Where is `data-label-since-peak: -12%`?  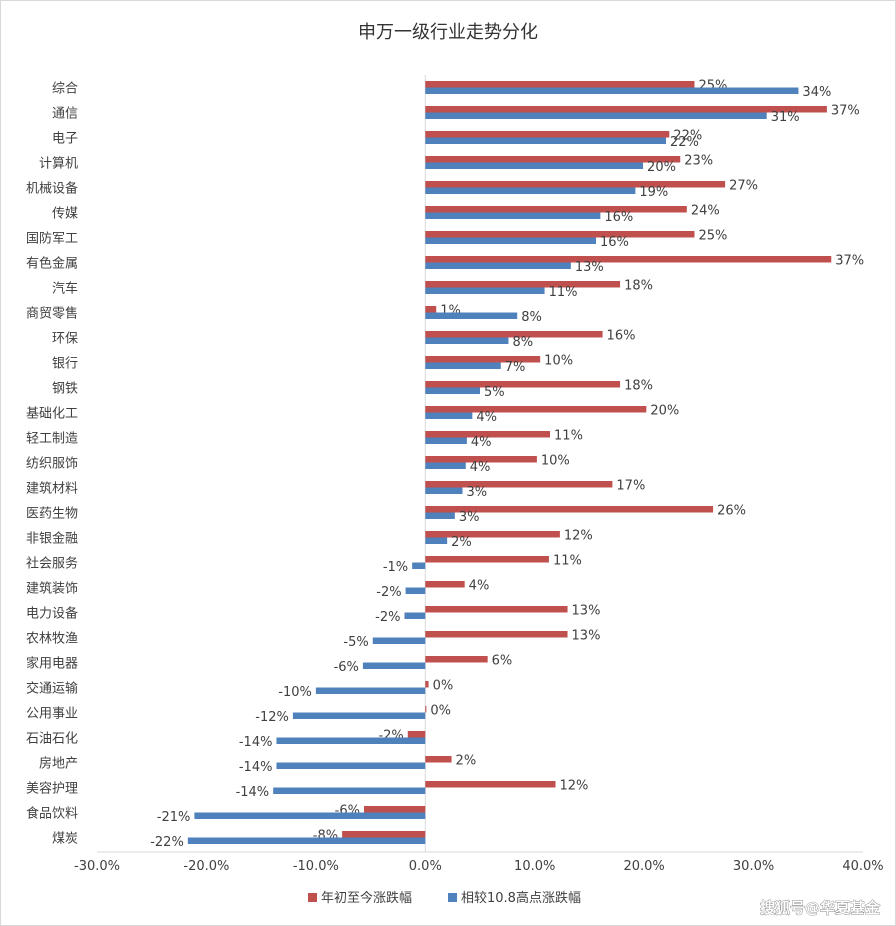 data-label-since-peak: -12% is located at coordinates (272, 717).